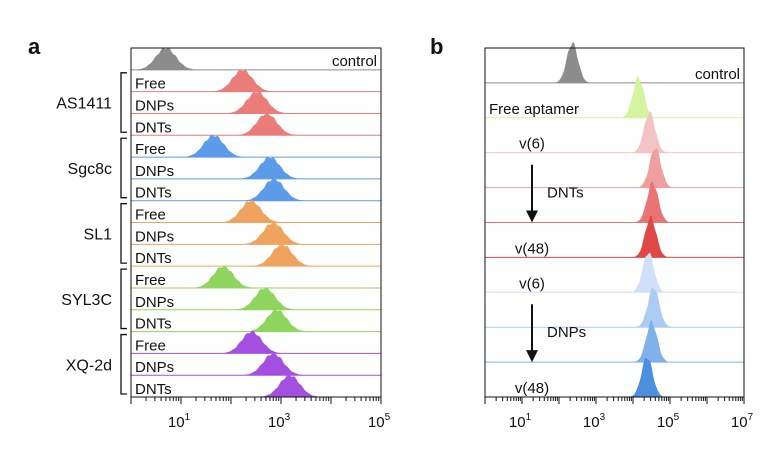  Describe the element at coordinates (742, 421) in the screenshot. I see `x-tick-label: 10⁷` at that location.